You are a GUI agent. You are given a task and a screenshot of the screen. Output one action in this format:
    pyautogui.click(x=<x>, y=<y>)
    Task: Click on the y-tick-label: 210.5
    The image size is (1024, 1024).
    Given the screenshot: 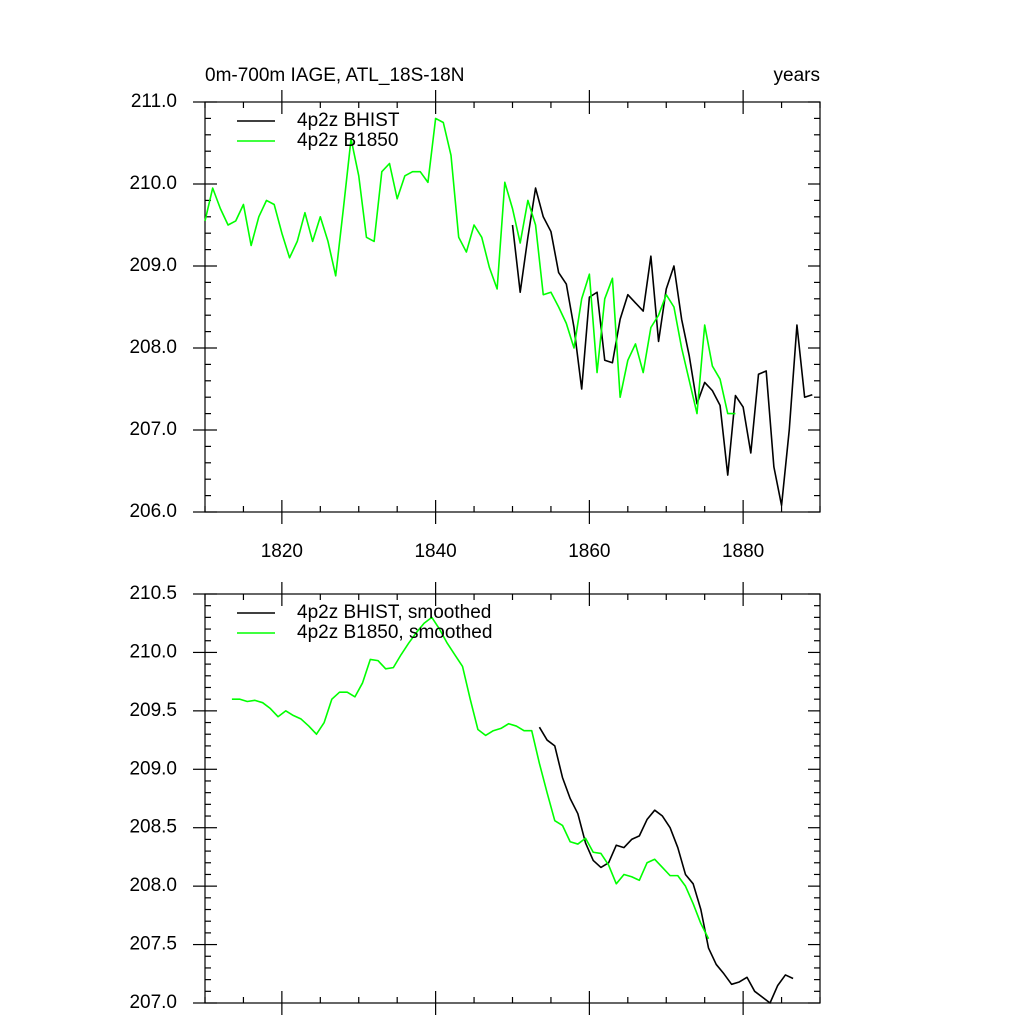 What is the action you would take?
    pyautogui.click(x=153, y=593)
    